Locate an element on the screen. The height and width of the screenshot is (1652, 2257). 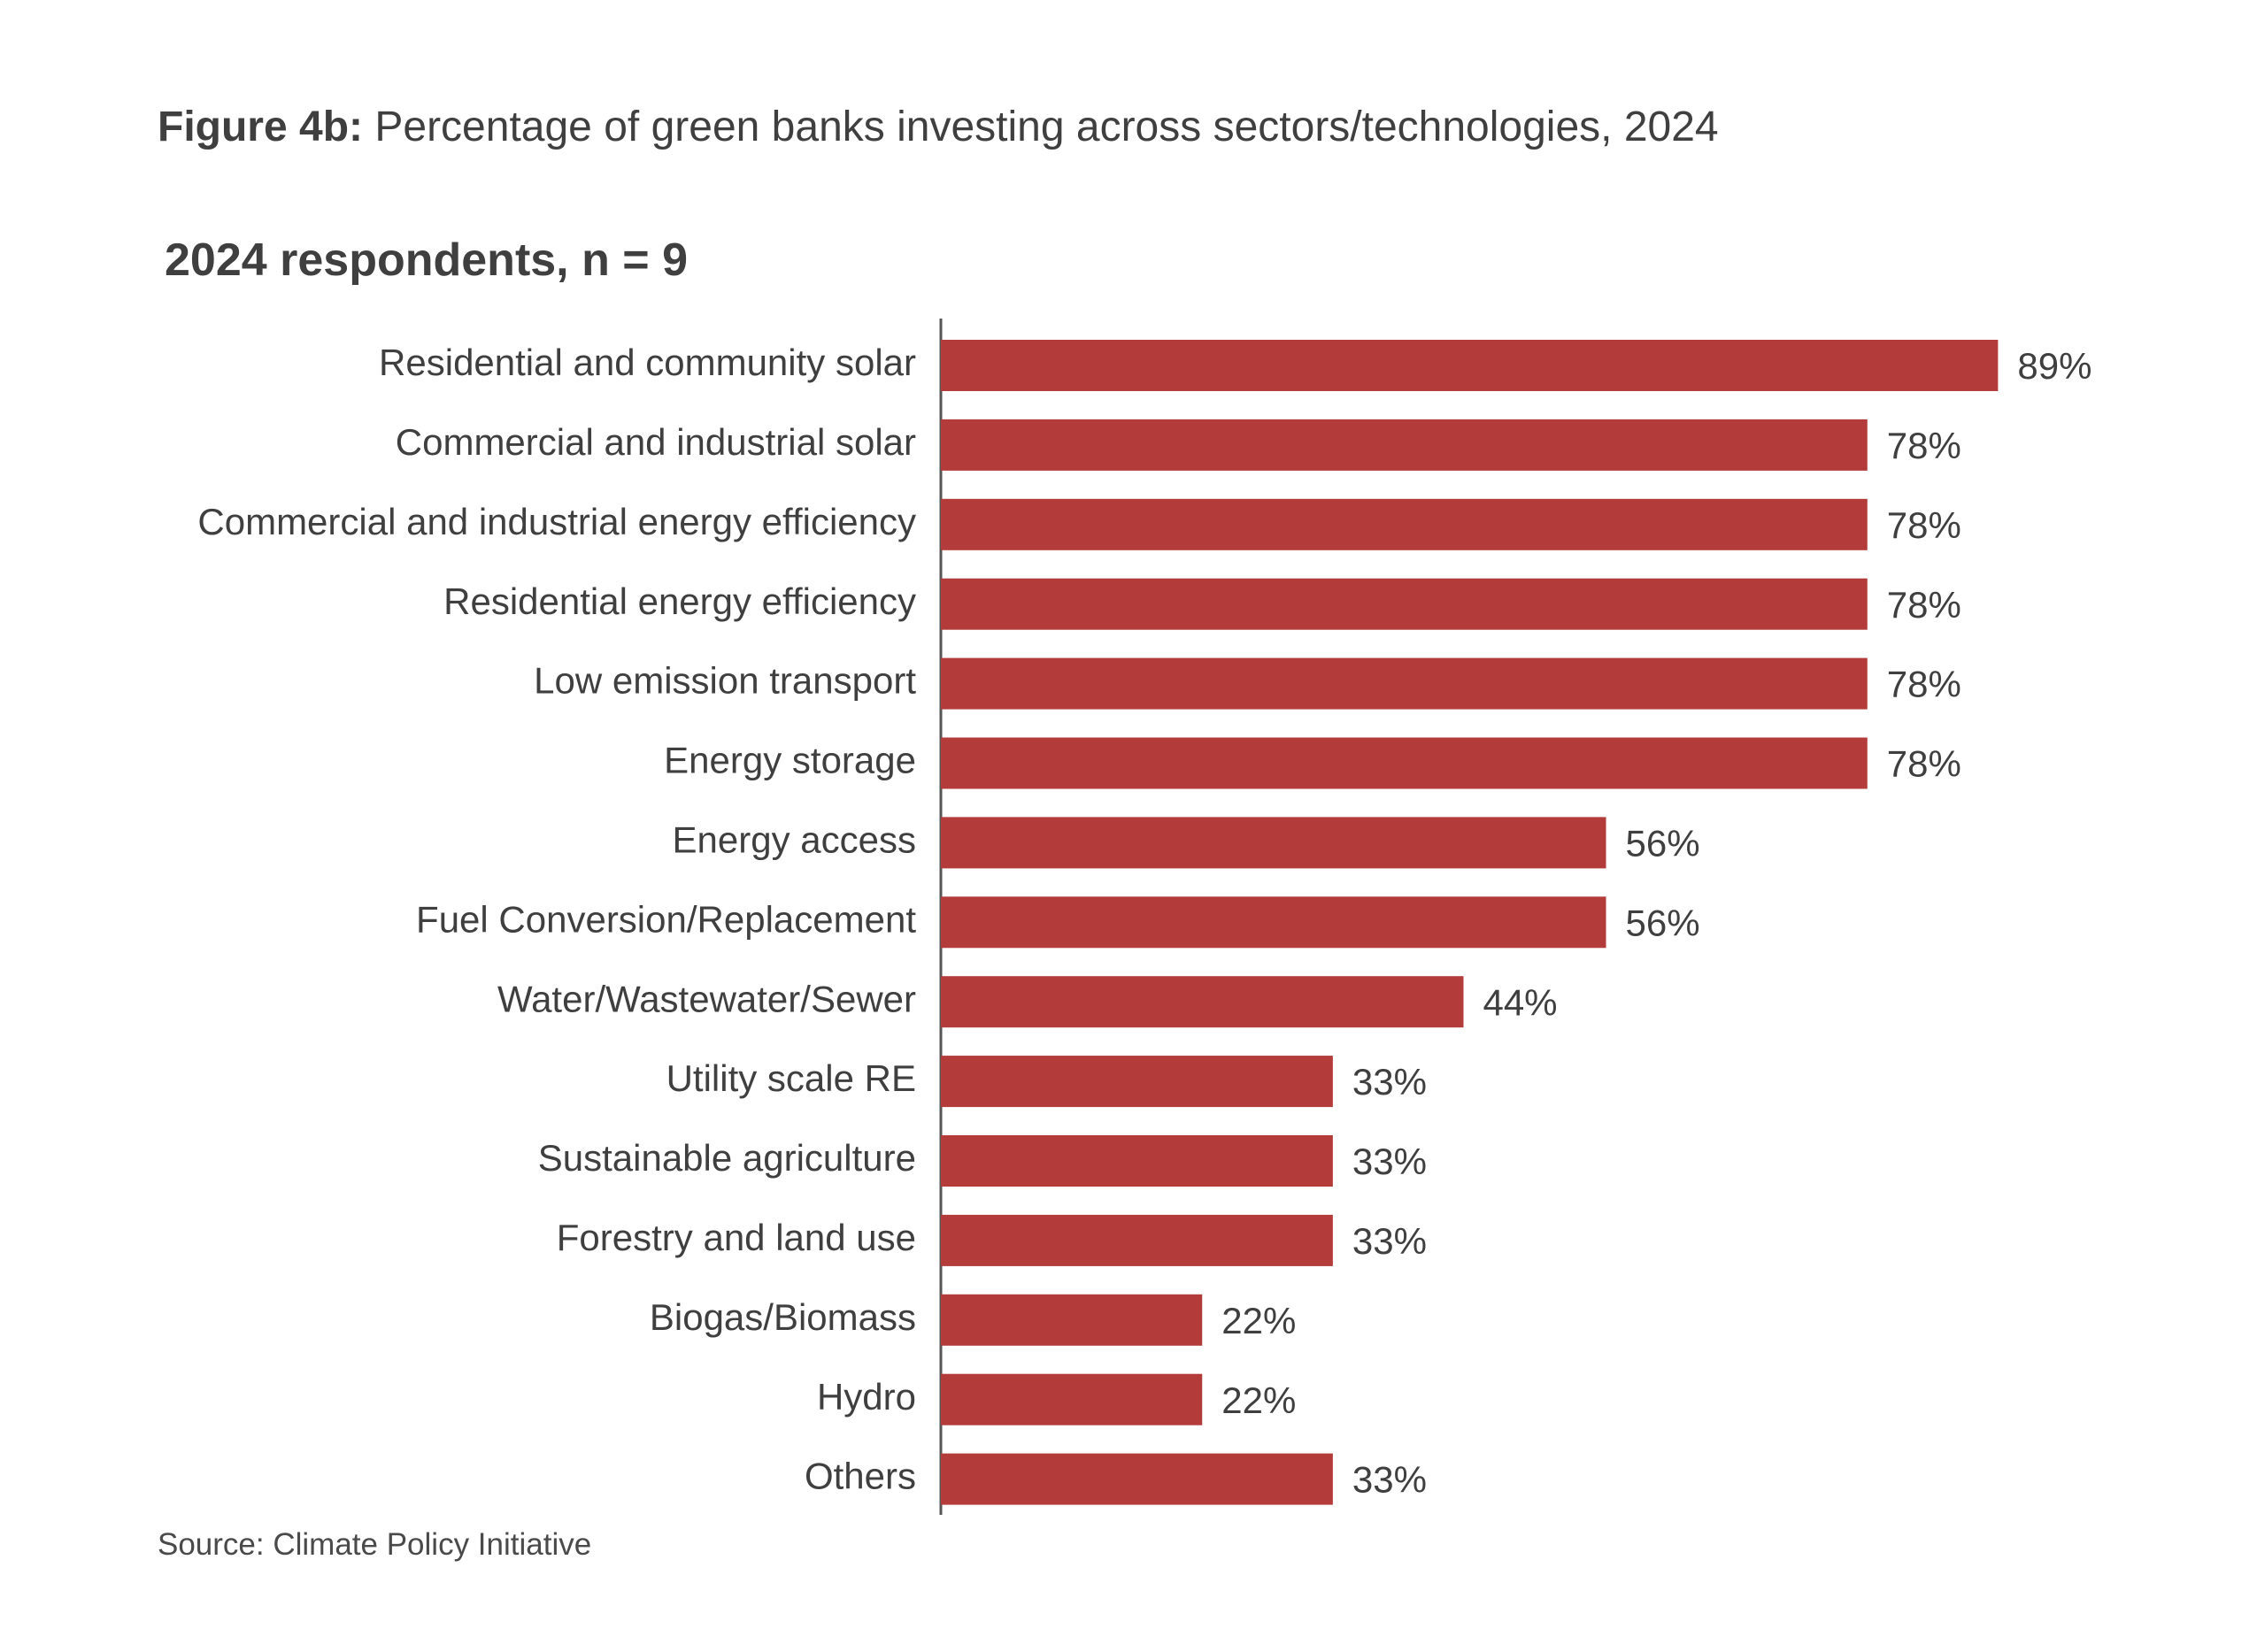
category-label: Energy access is located at coordinates (794, 839).